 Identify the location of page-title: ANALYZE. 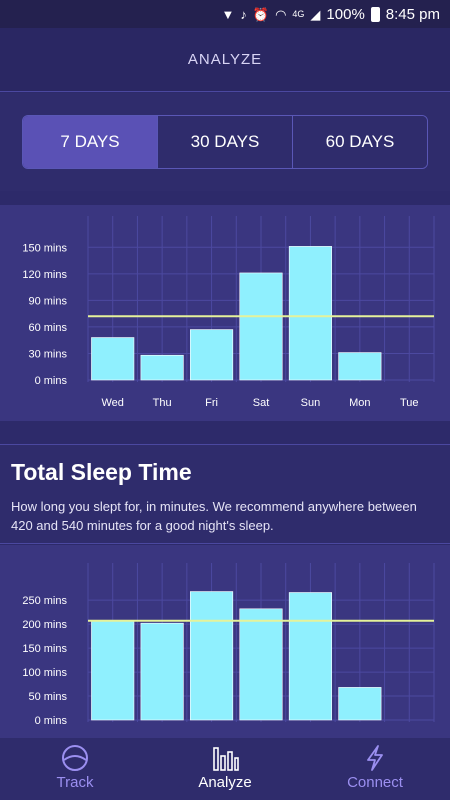
(225, 59).